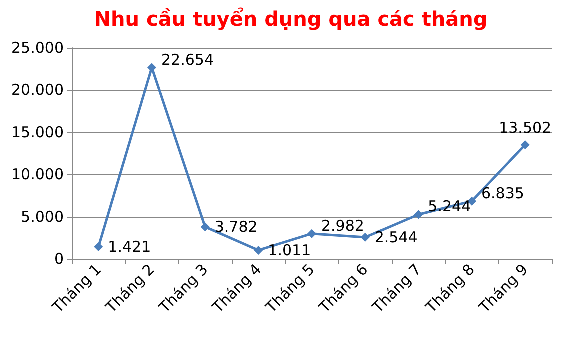 The image size is (582, 352). I want to click on data-label: 1.421, so click(130, 247).